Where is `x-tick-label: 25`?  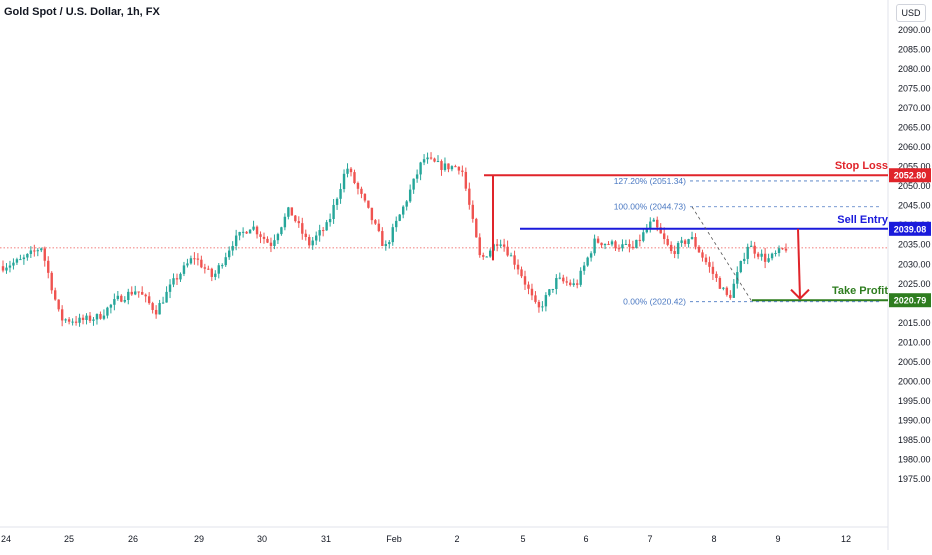
x-tick-label: 25 is located at coordinates (69, 539).